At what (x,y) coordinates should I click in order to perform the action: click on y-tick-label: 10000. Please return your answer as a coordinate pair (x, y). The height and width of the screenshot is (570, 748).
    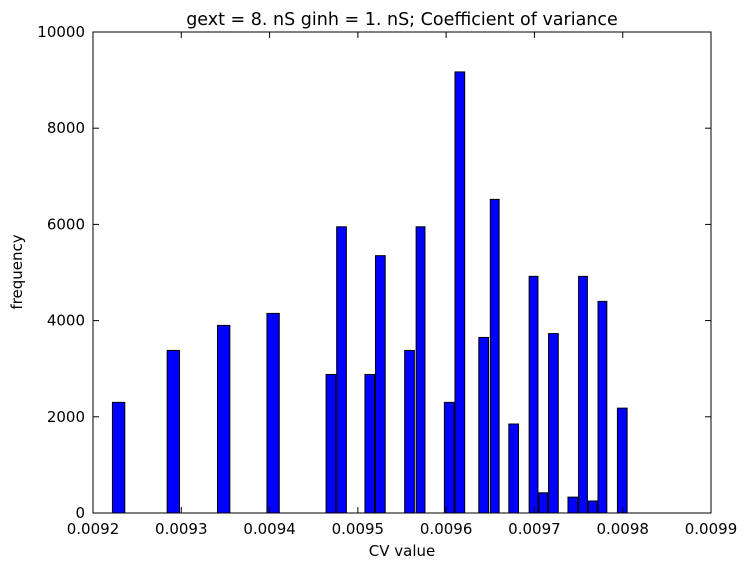
    Looking at the image, I should click on (61, 32).